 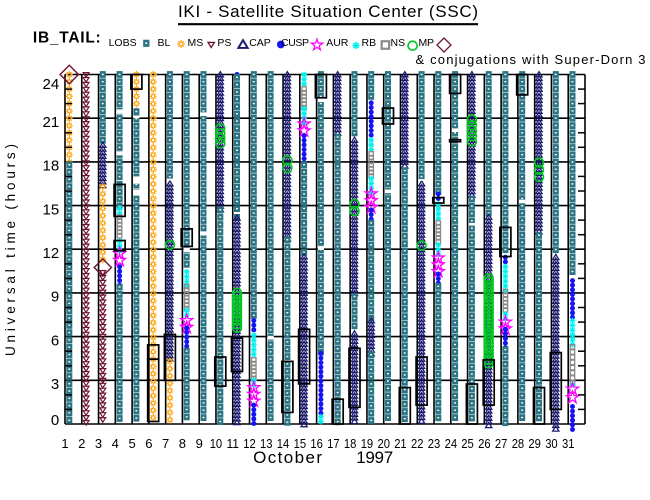 I want to click on svg-text: MP, so click(x=427, y=43).